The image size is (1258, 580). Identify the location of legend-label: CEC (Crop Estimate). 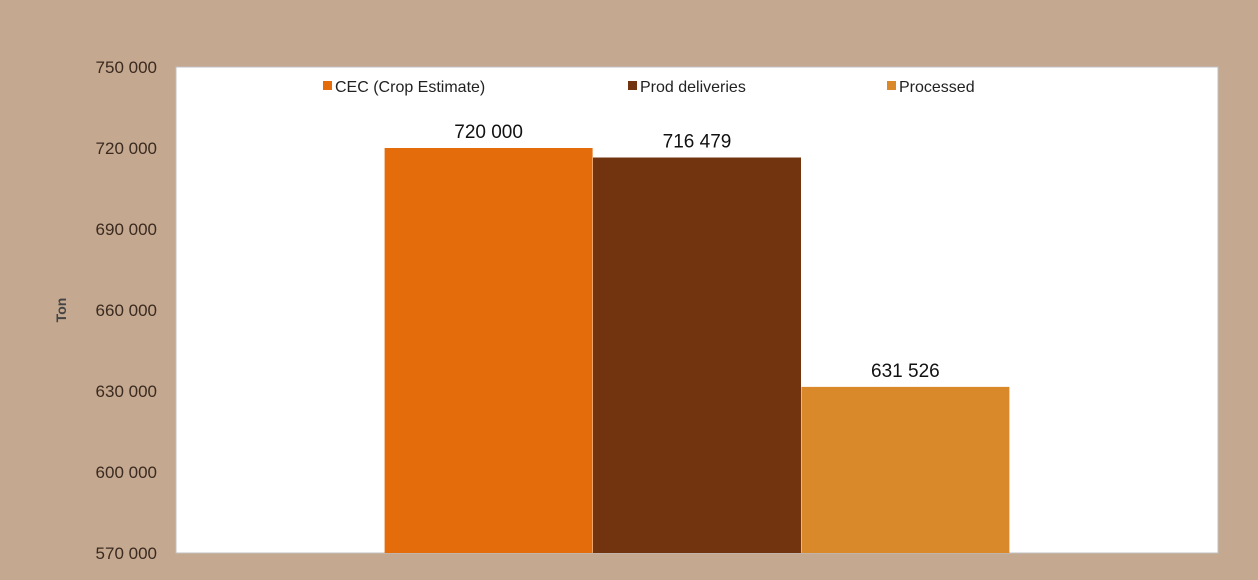
(410, 87).